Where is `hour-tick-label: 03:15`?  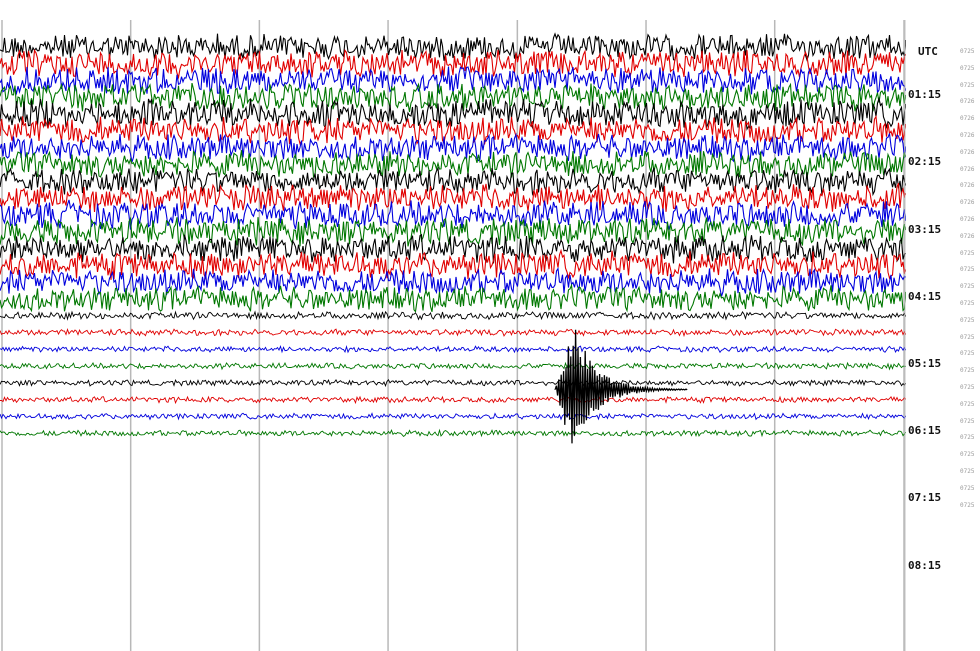 hour-tick-label: 03:15 is located at coordinates (925, 229).